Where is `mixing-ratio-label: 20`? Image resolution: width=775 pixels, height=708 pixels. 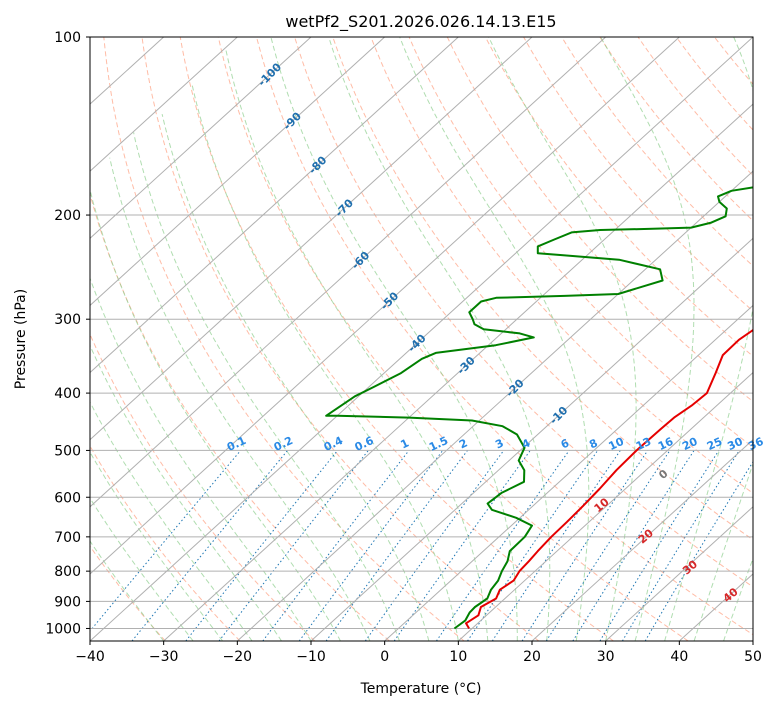
mixing-ratio-label: 20 is located at coordinates (690, 444).